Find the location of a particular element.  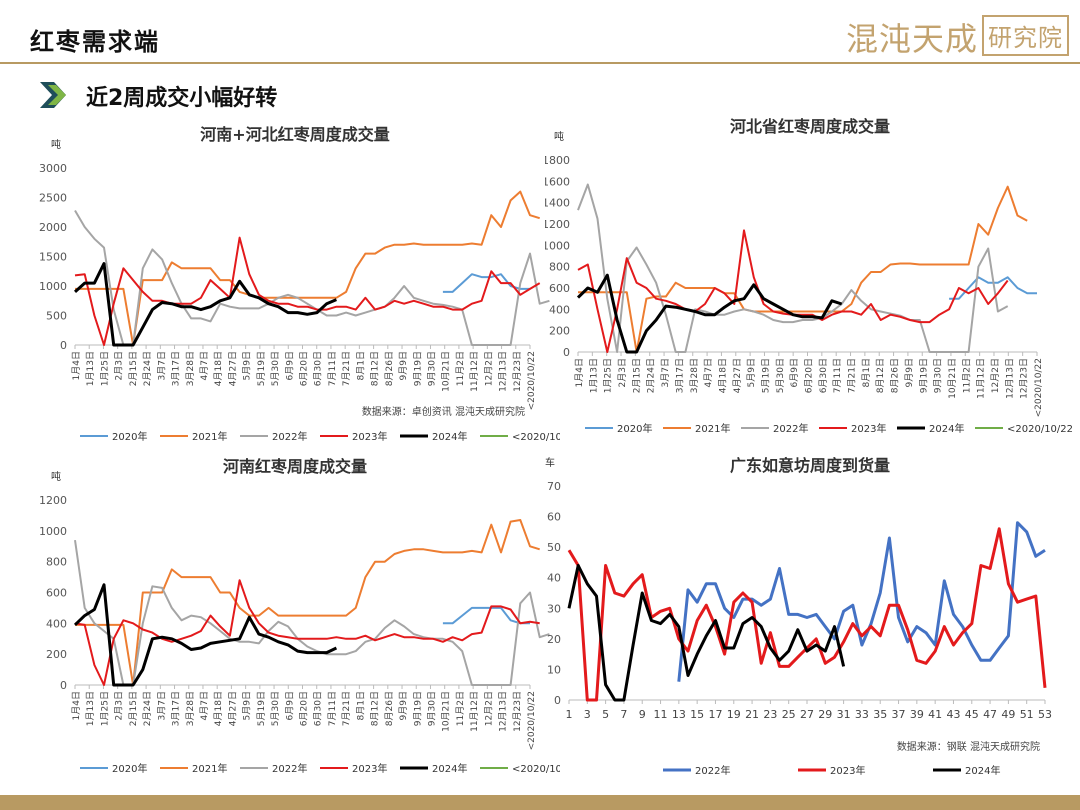

x-tick-label: 43 is located at coordinates (953, 714).